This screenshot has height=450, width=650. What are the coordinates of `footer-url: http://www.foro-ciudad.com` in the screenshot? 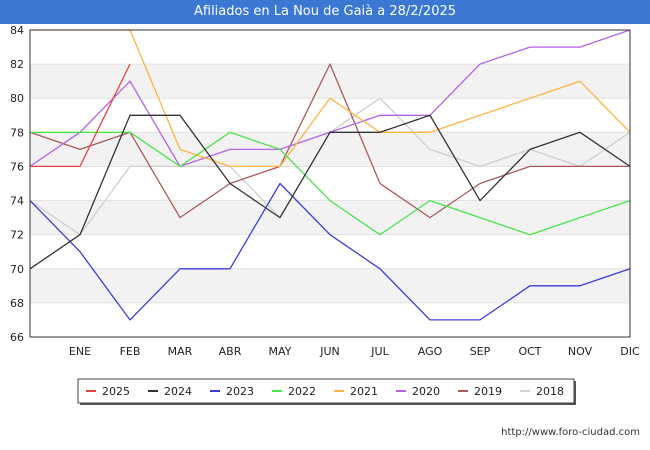 It's located at (570, 432).